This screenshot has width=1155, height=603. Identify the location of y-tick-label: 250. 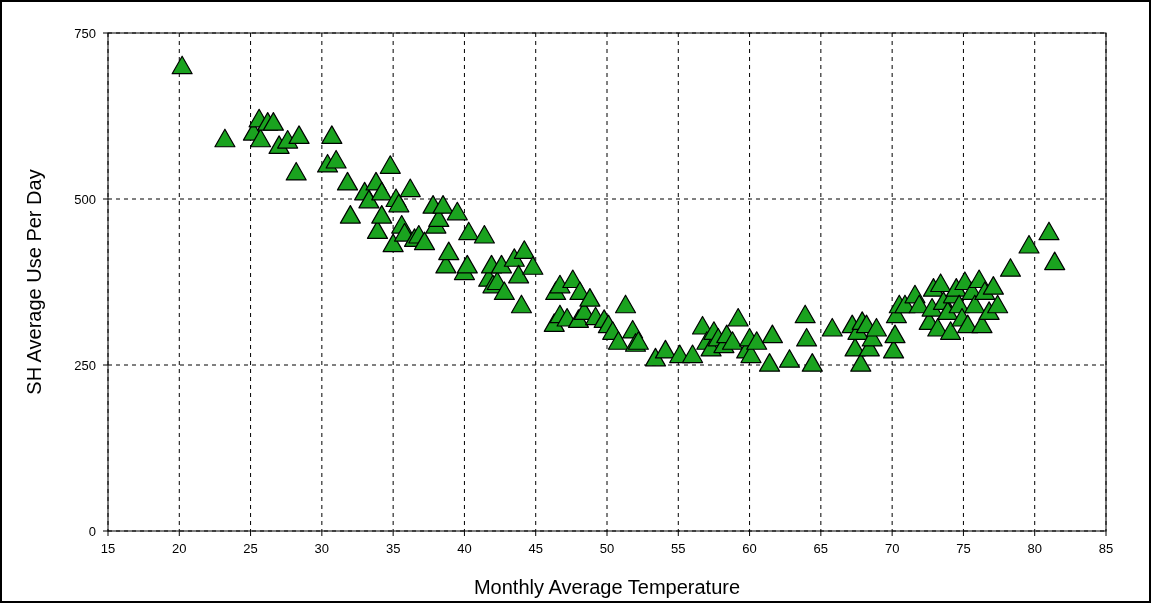
(85, 365).